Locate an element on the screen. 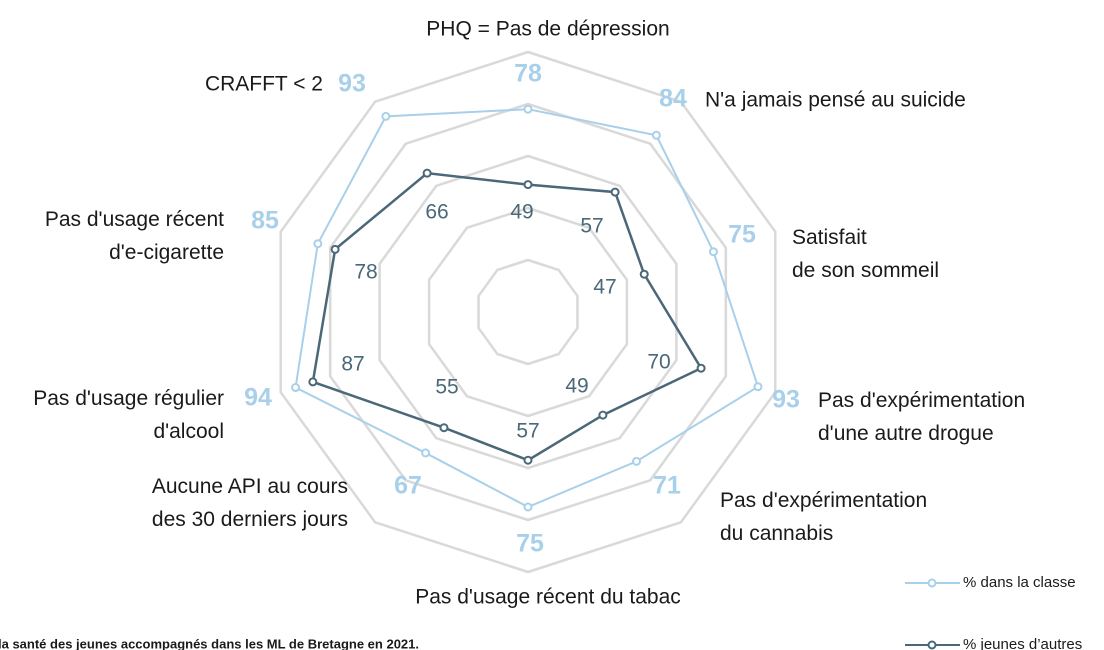 This screenshot has width=1104, height=650. category-label: Pas d'usage récent du tabac is located at coordinates (548, 597).